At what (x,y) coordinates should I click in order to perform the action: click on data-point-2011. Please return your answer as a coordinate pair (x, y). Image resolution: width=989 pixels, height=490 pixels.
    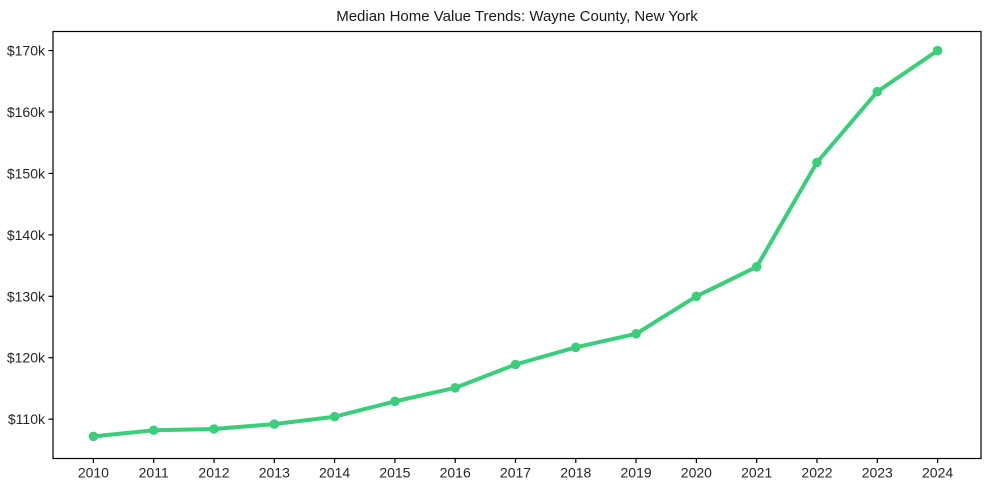
    Looking at the image, I should click on (153, 430).